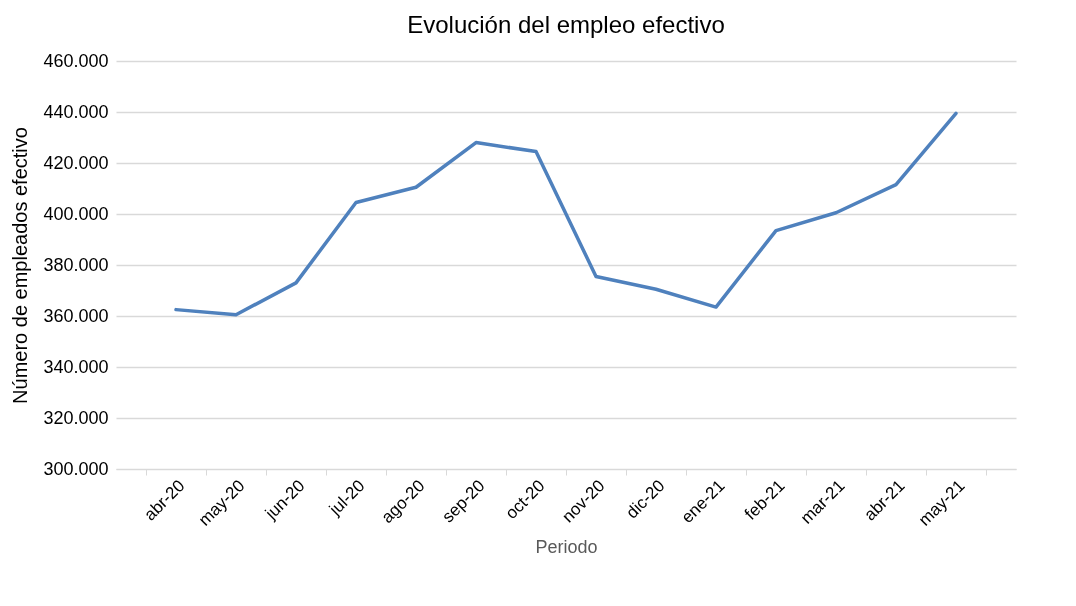  What do you see at coordinates (76, 111) in the screenshot?
I see `y-tick-label: 440.000` at bounding box center [76, 111].